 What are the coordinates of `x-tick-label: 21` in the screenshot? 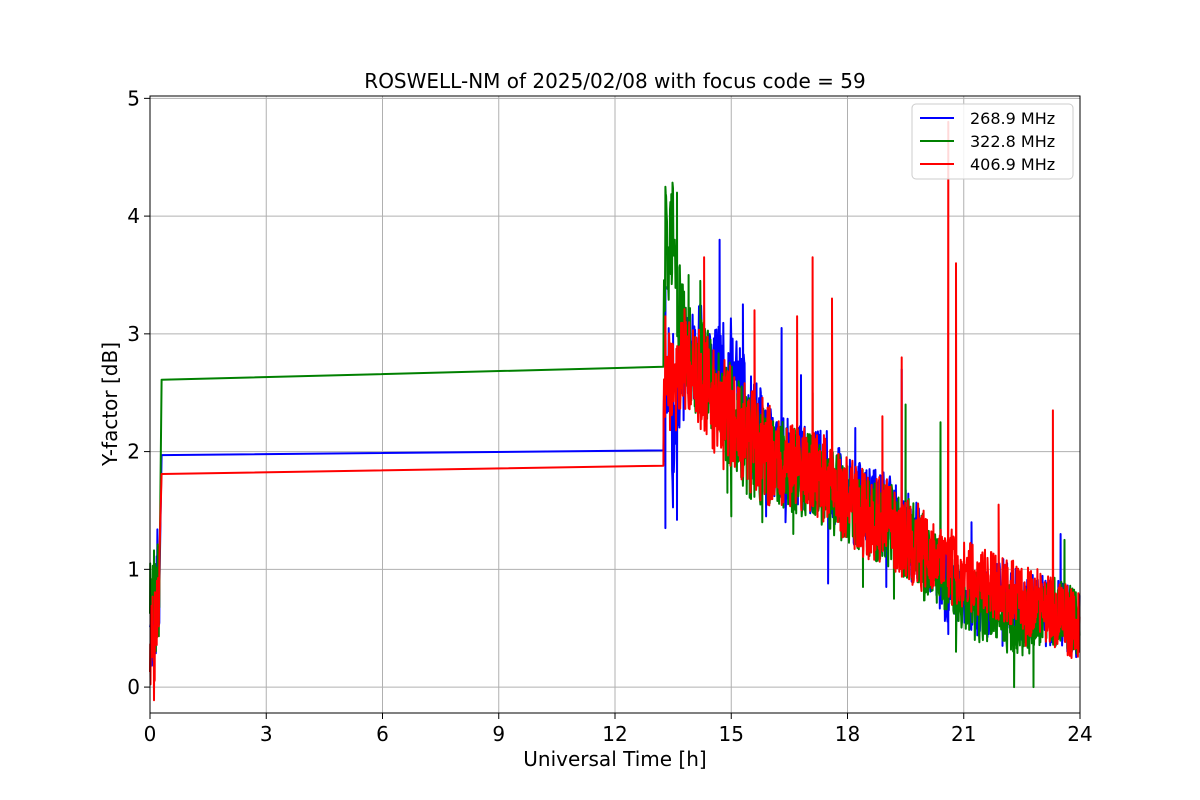 It's located at (963, 734).